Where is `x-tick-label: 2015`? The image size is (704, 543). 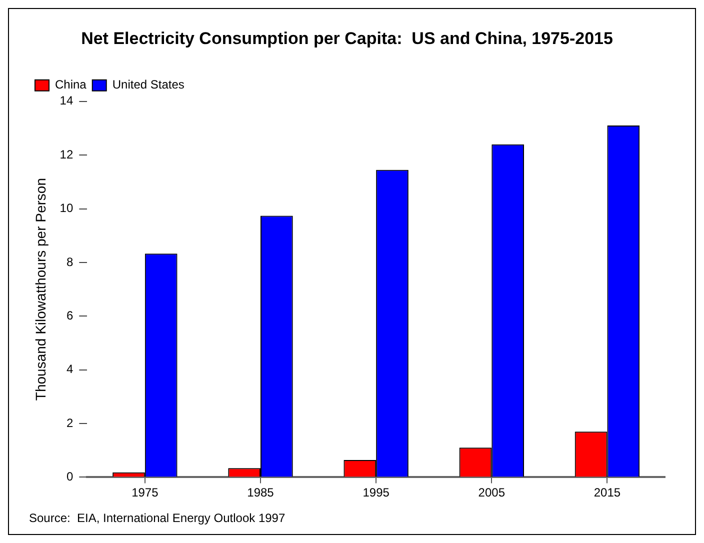
x-tick-label: 2015 is located at coordinates (607, 493).